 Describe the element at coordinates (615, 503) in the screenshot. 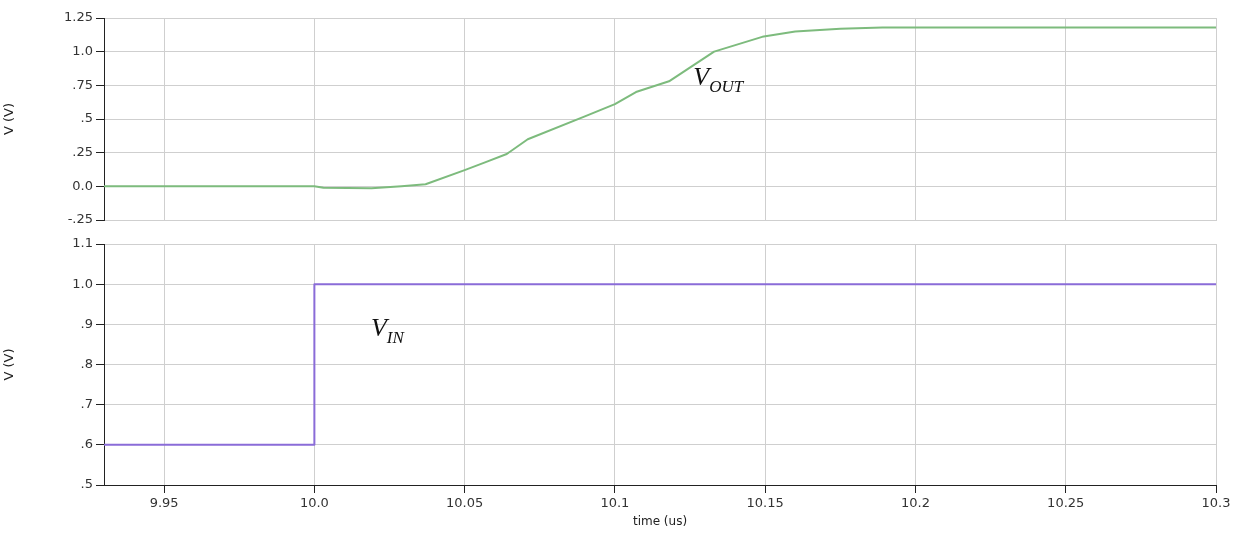

I see `x-tick-label: 10.1` at that location.